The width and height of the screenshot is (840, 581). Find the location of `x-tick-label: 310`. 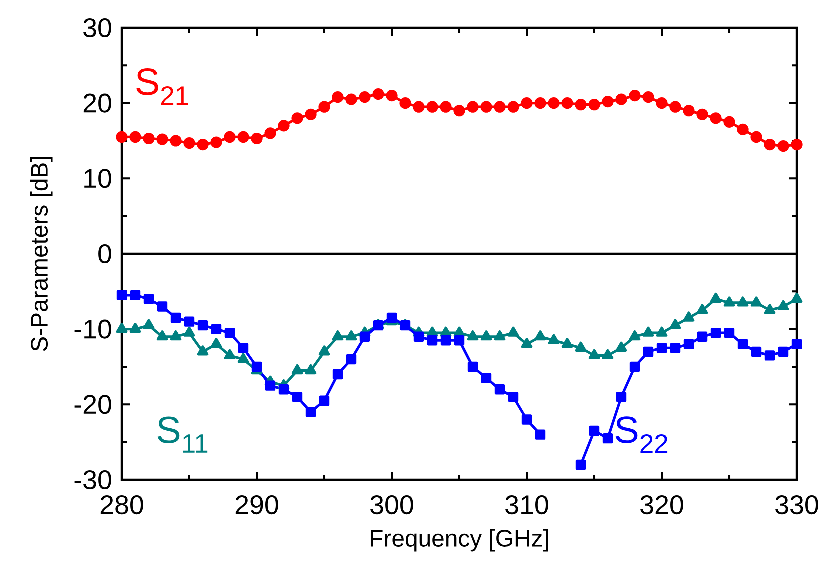

x-tick-label: 310 is located at coordinates (527, 505).